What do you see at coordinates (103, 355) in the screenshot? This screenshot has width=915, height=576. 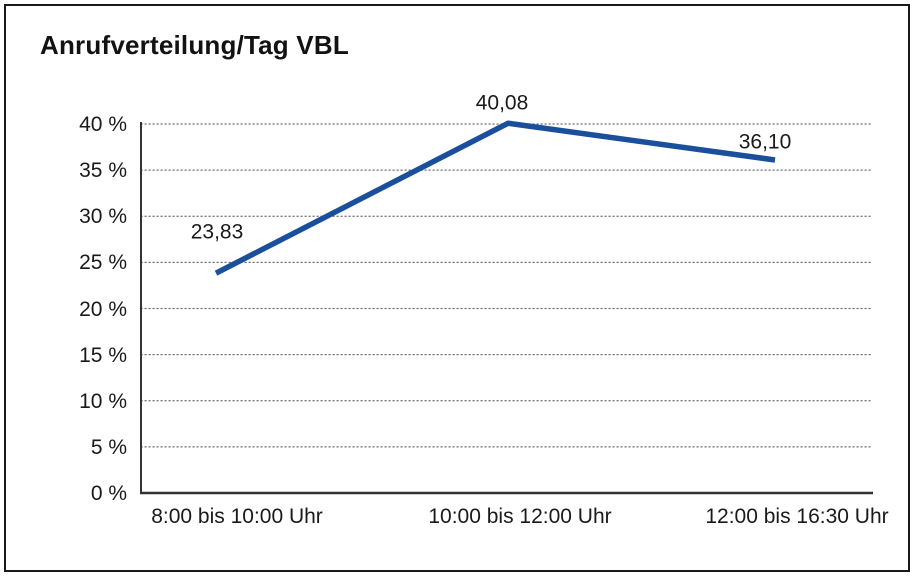 I see `y-tick-label: 15 %` at bounding box center [103, 355].